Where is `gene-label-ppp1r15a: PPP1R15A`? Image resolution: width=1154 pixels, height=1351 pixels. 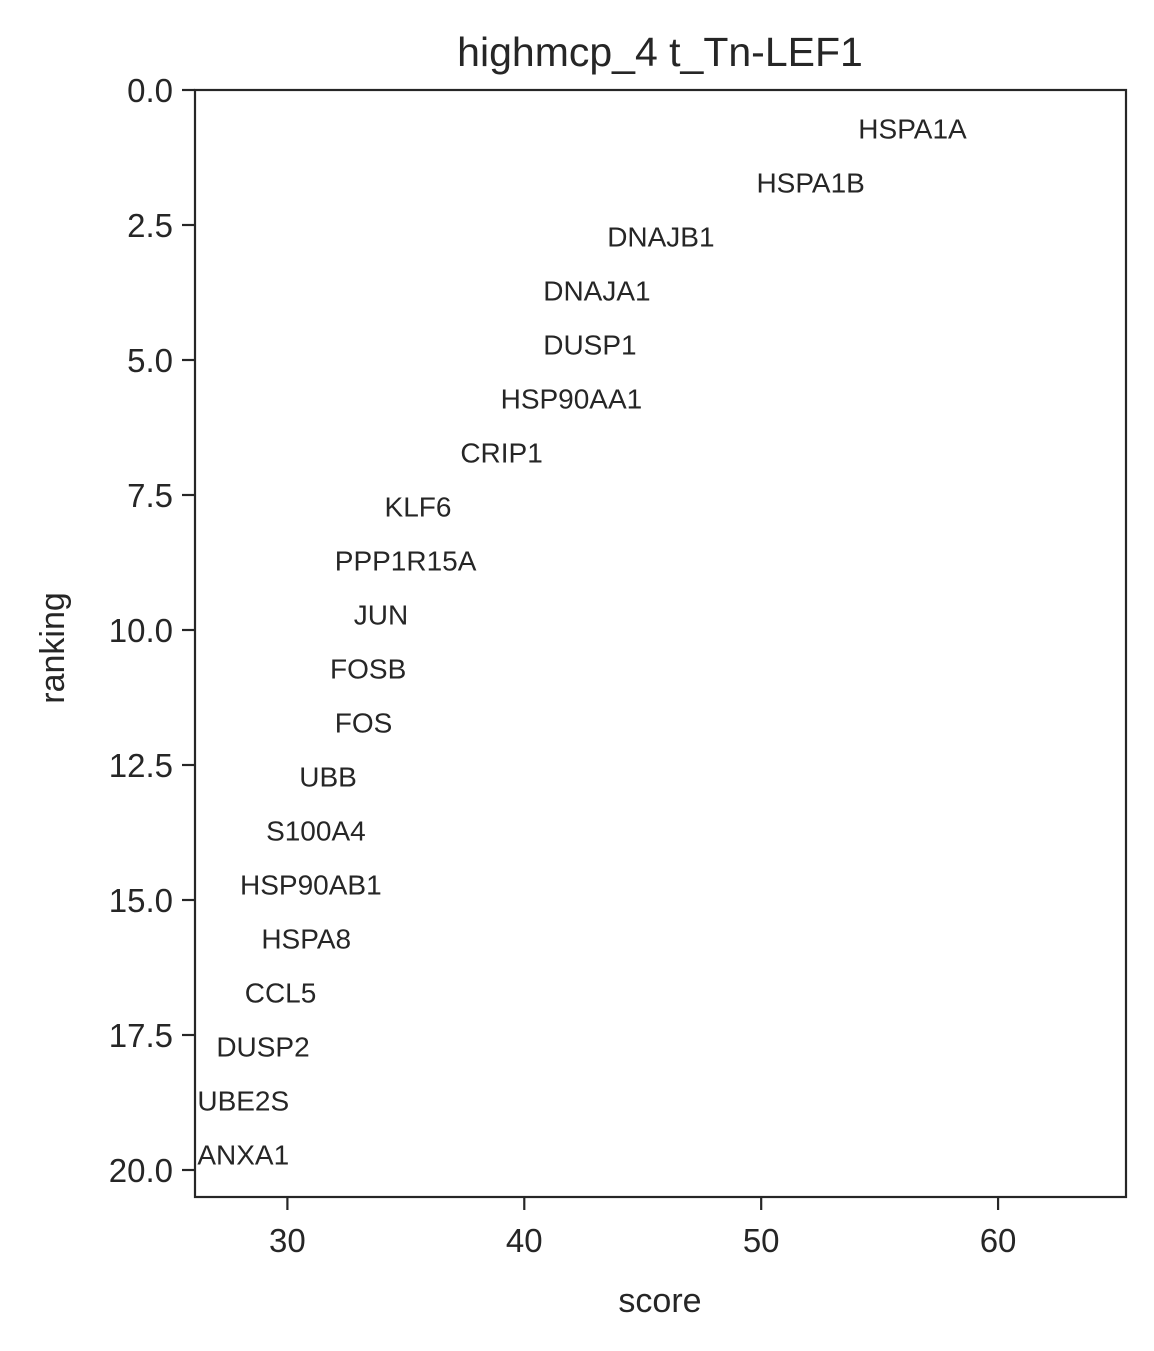
gene-label-ppp1r15a: PPP1R15A is located at coordinates (406, 561).